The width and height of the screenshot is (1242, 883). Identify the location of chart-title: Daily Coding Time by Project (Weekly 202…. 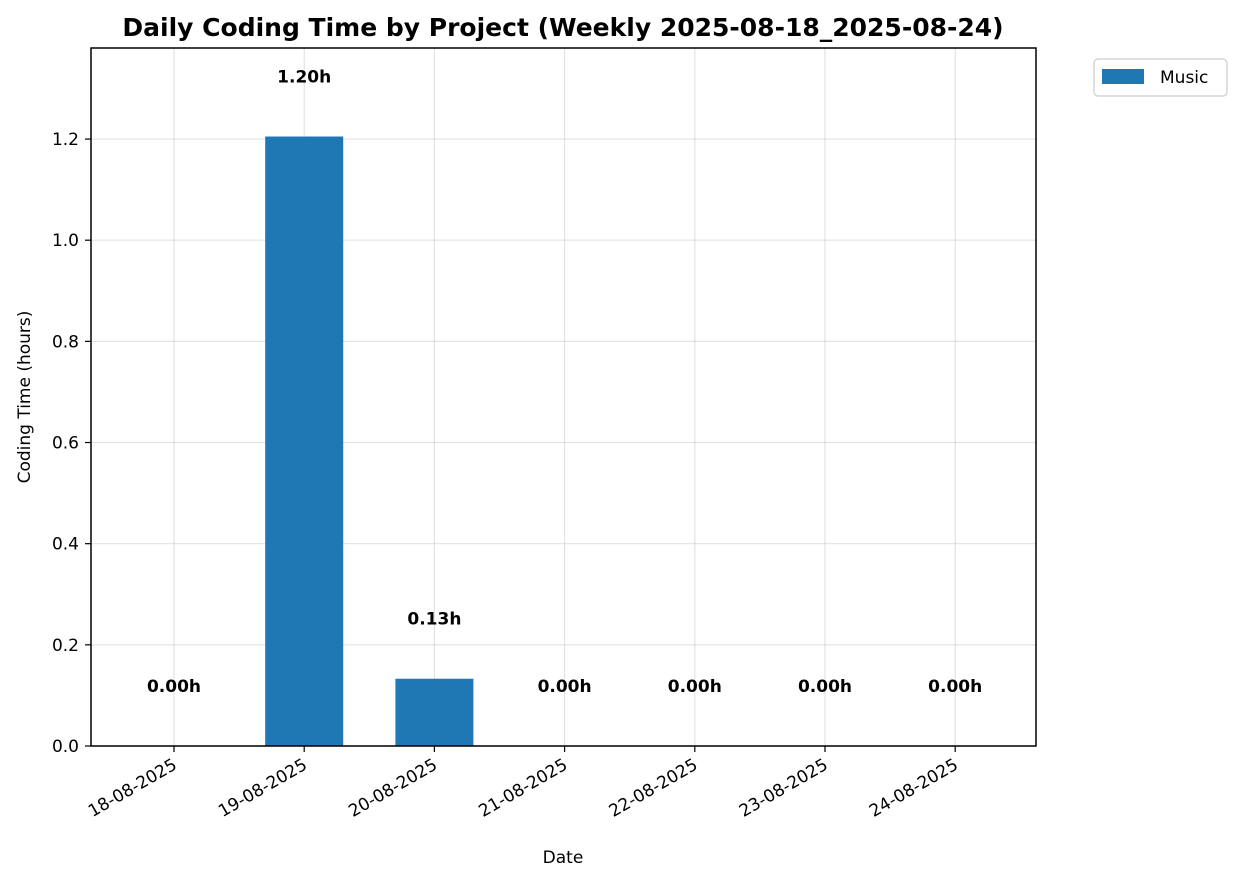
(562, 27).